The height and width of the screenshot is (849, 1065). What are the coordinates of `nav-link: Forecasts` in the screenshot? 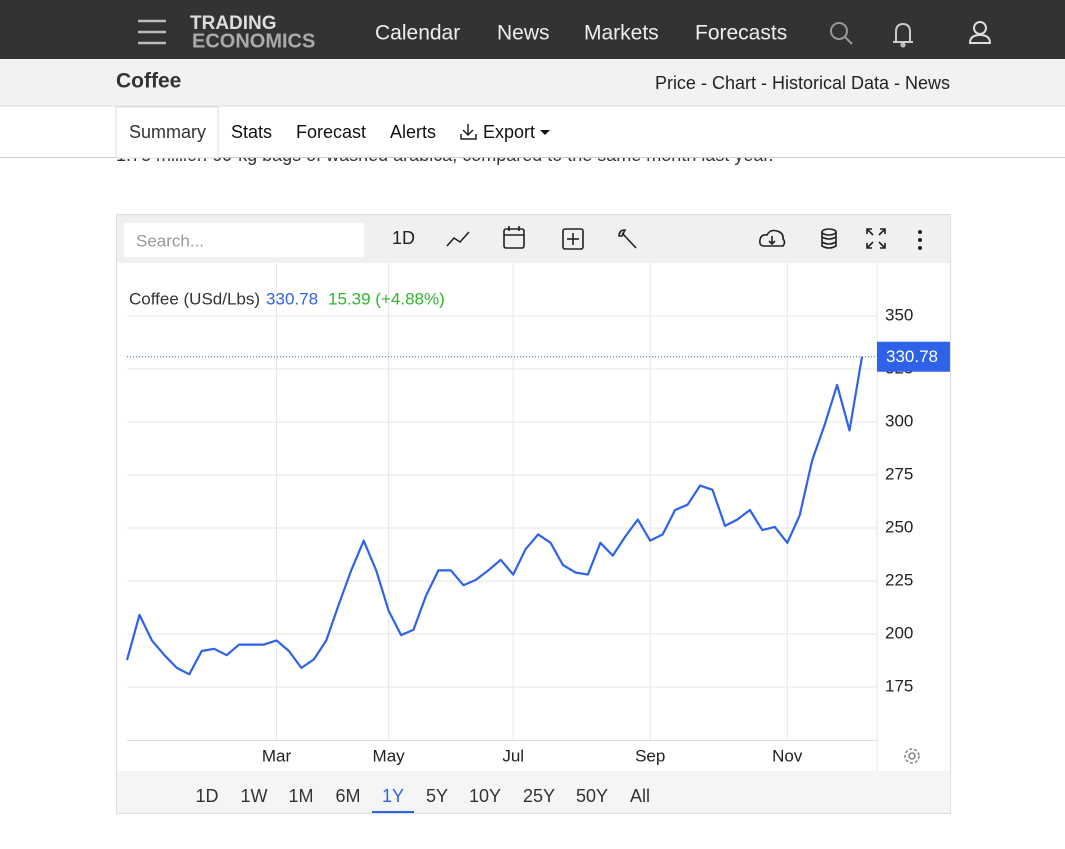 It's located at (741, 33).